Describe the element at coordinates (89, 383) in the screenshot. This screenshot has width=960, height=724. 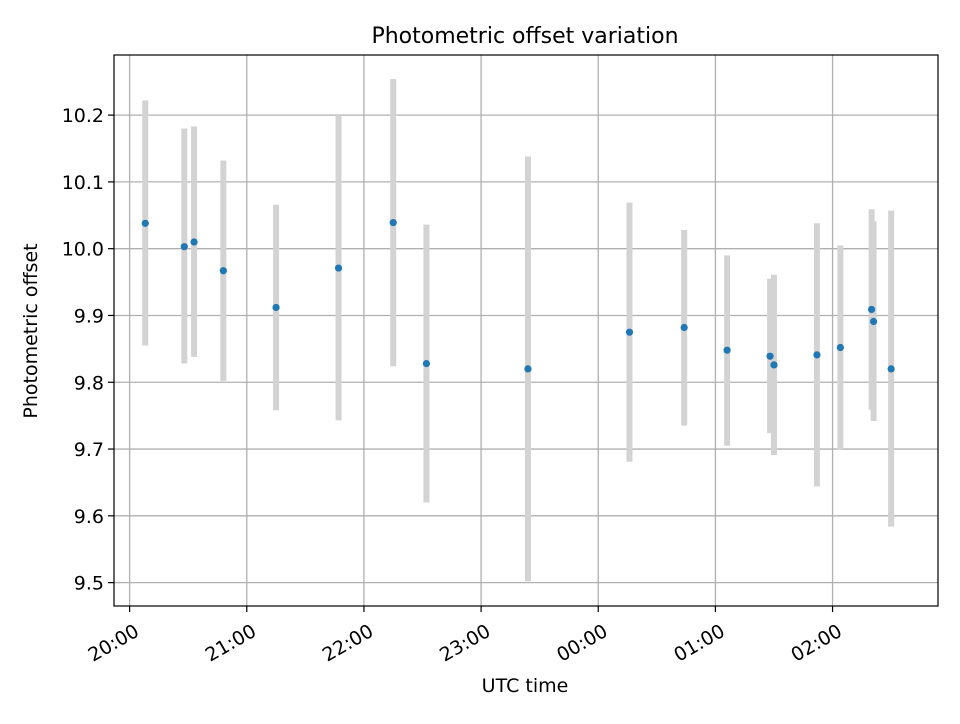
I see `y-tick-label: 9.8` at that location.